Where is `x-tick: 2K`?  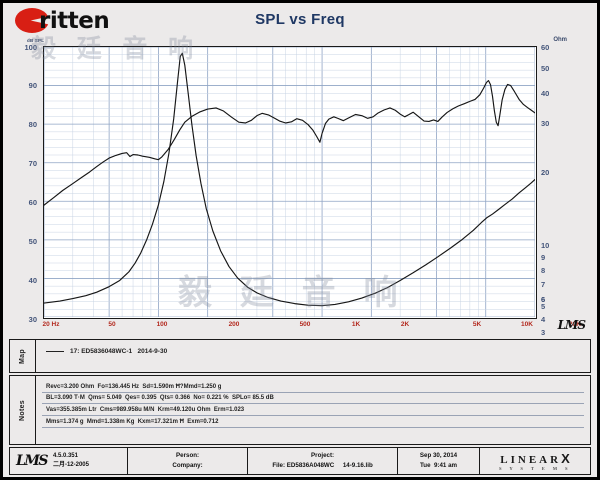 x-tick: 2K is located at coordinates (405, 324).